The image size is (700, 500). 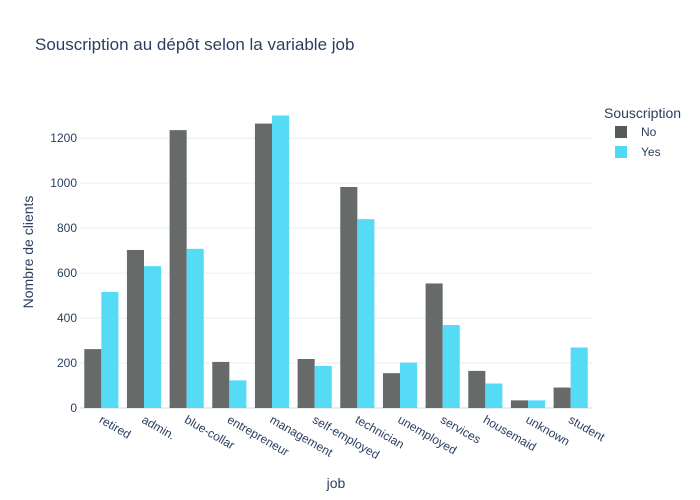 I want to click on y-tick-label: 400, so click(x=67, y=318).